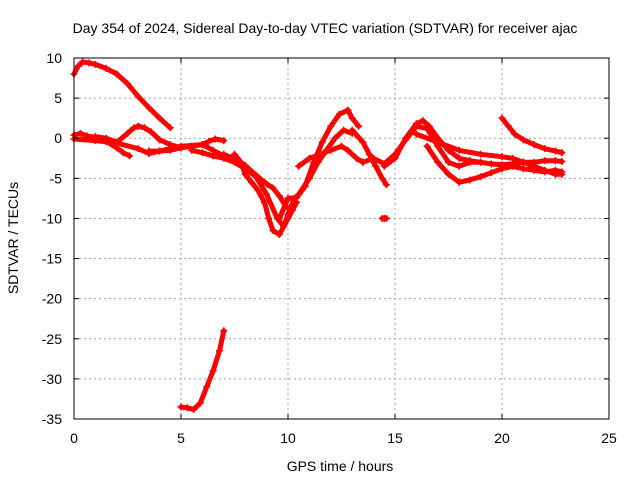 Image resolution: width=640 pixels, height=480 pixels. I want to click on x-tick-label: 20, so click(502, 438).